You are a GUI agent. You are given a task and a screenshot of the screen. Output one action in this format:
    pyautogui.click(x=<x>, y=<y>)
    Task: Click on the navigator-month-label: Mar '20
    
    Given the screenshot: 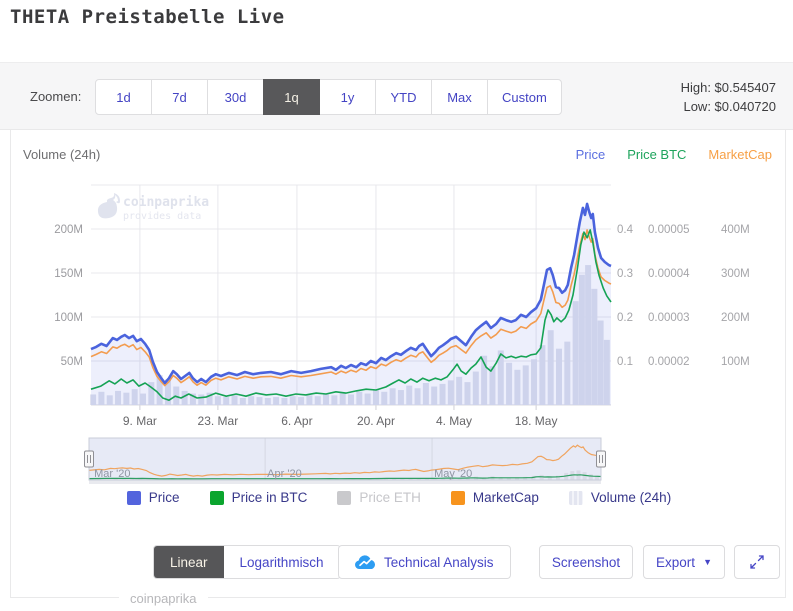 What is the action you would take?
    pyautogui.click(x=112, y=474)
    